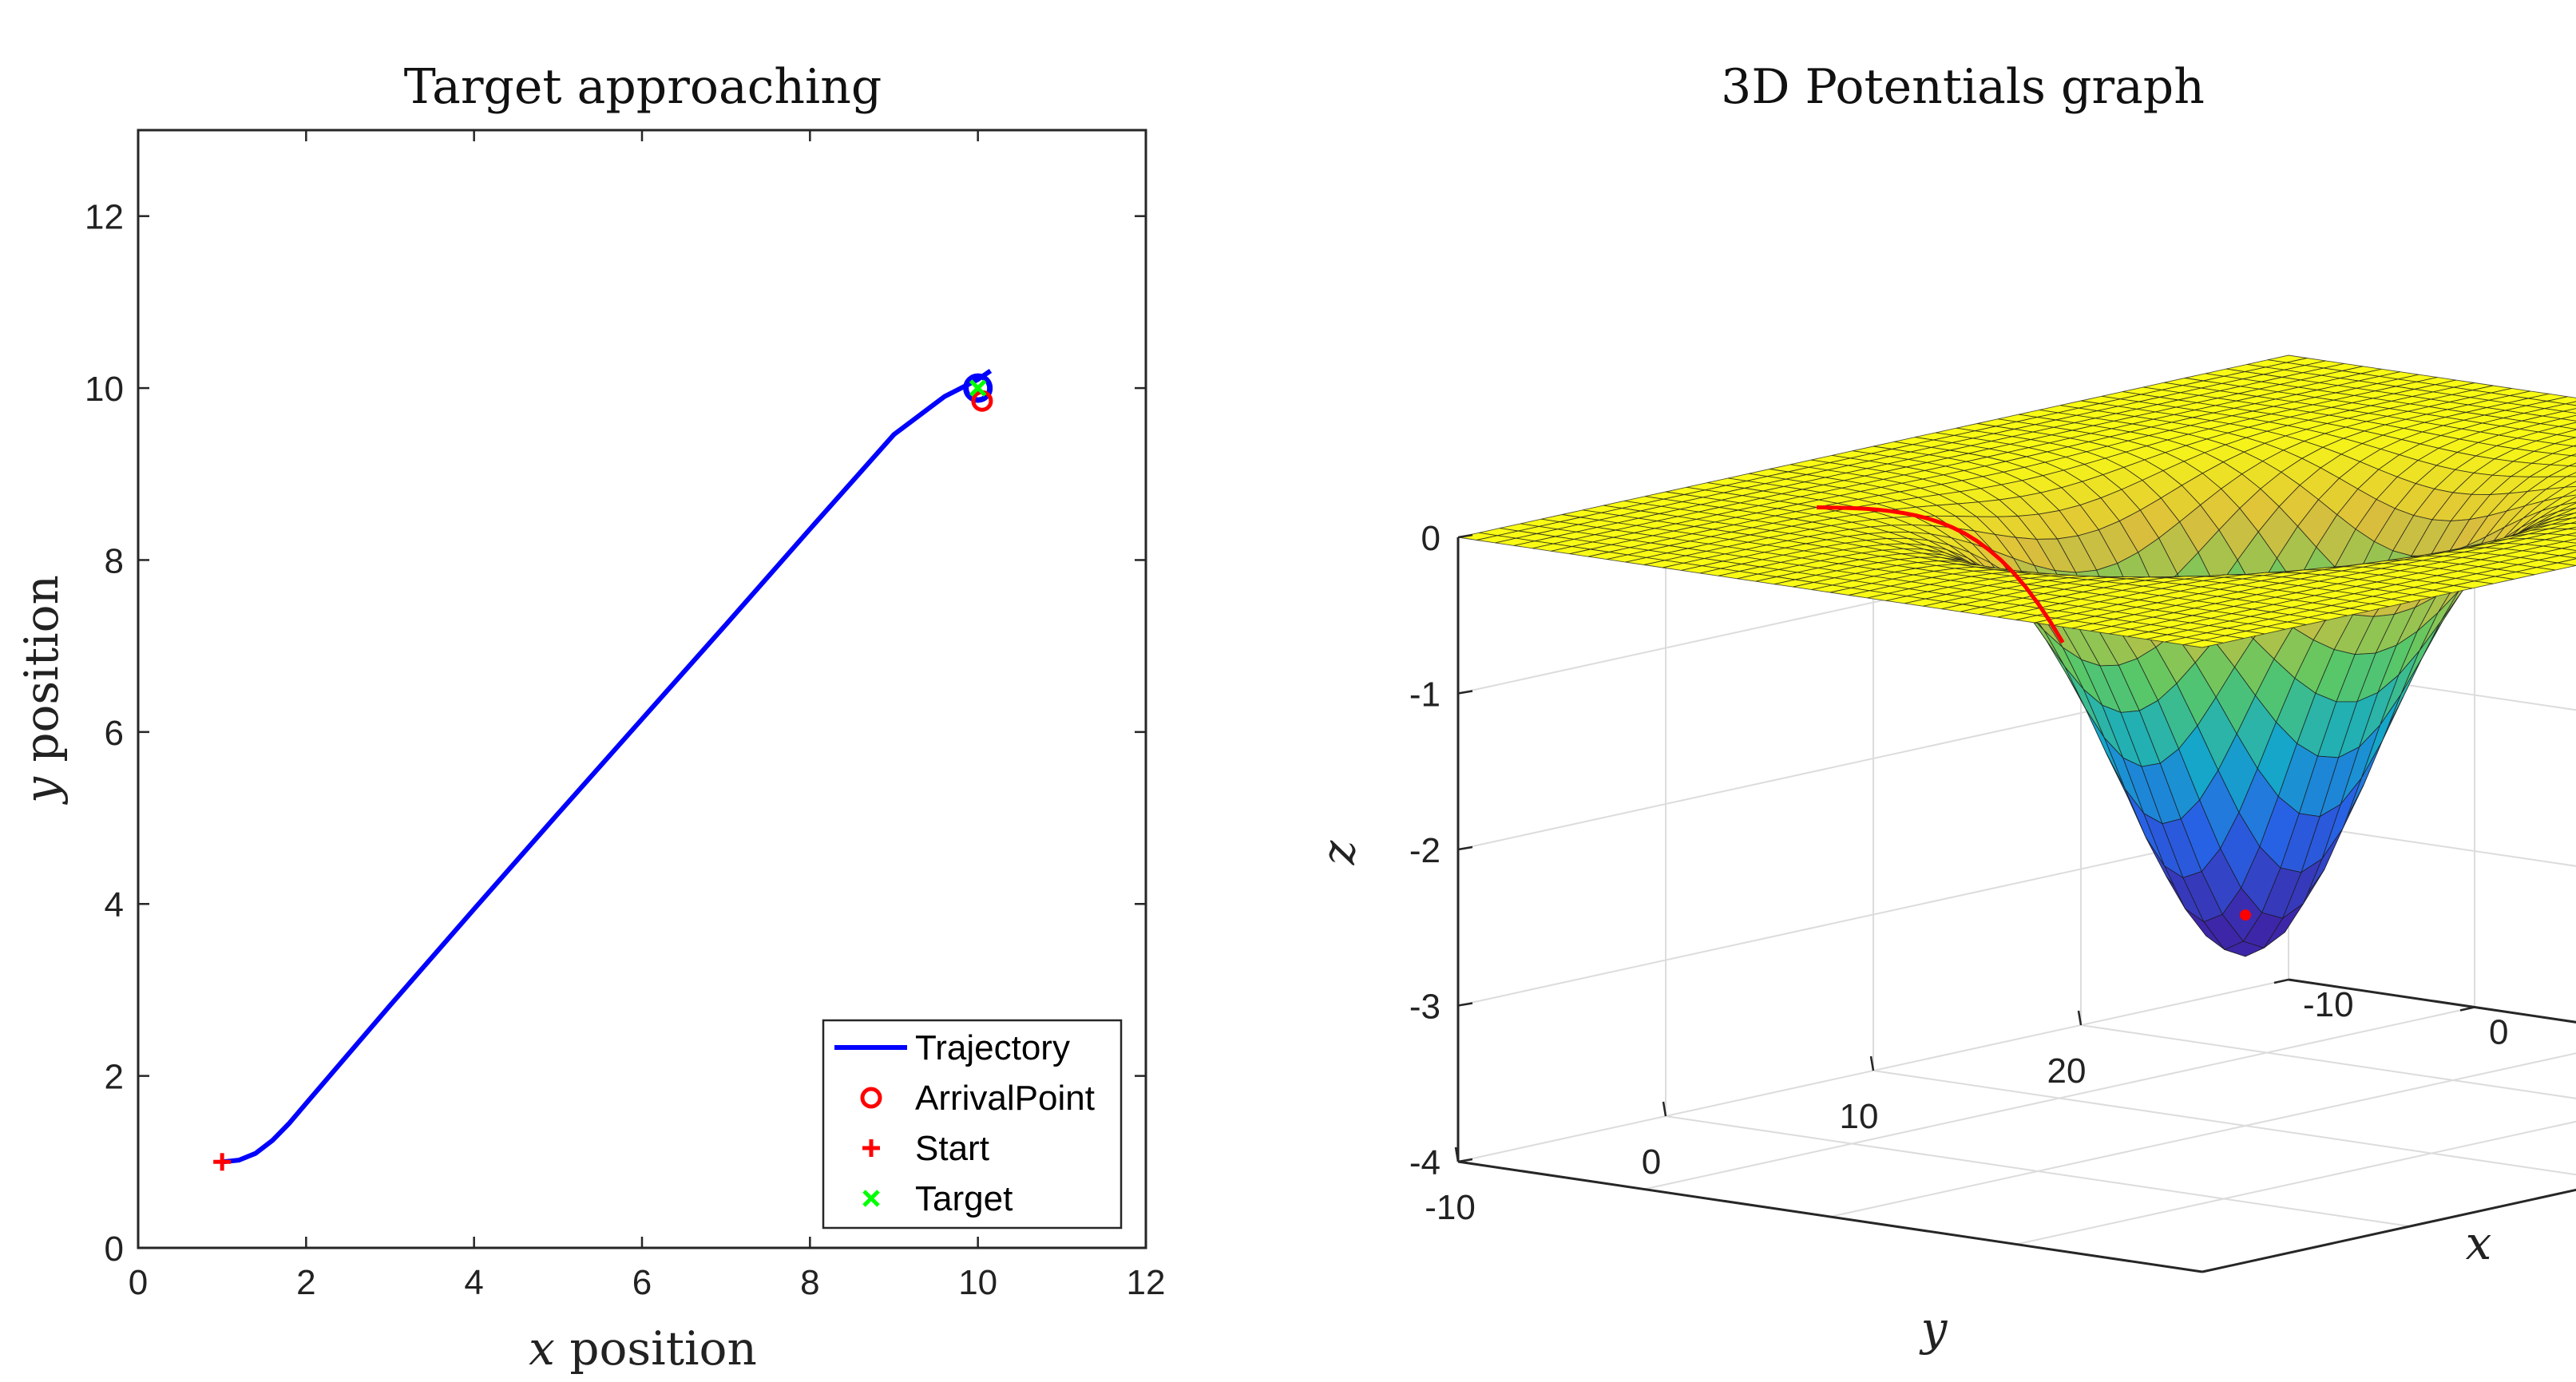  Describe the element at coordinates (964, 1198) in the screenshot. I see `legend-target-label: Target` at that location.